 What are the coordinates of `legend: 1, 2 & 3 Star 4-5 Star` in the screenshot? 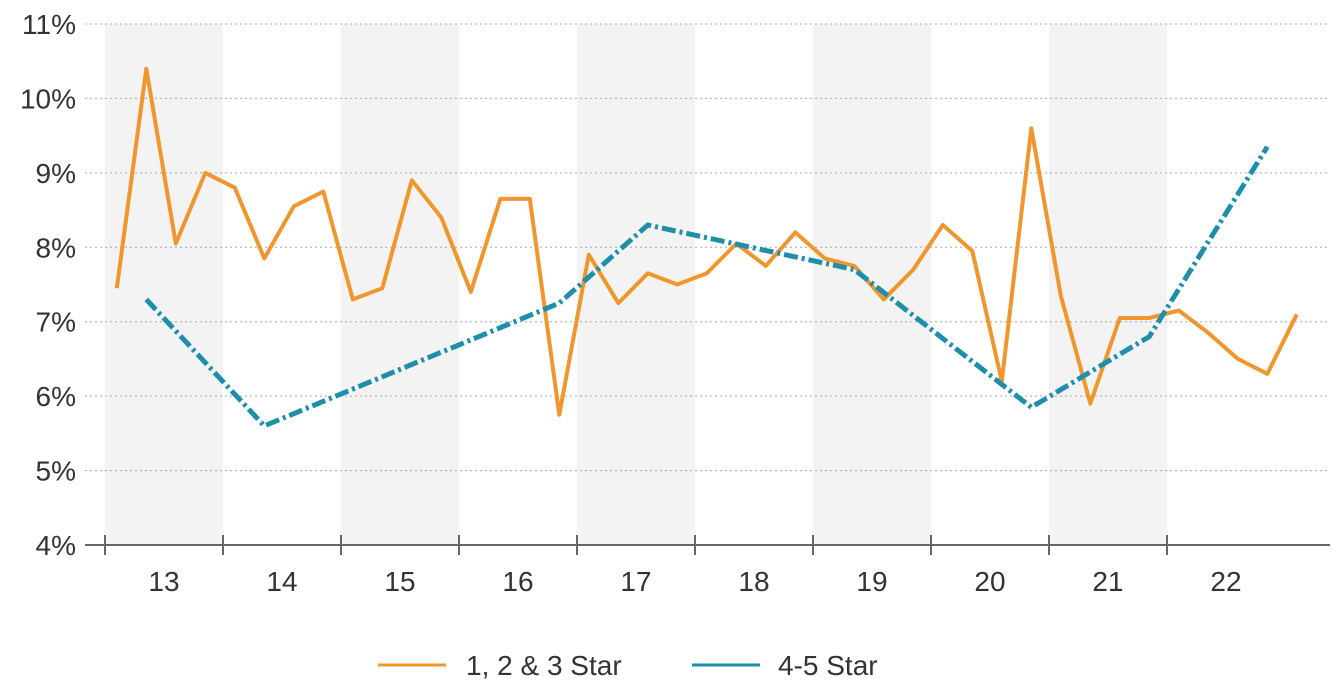 It's located at (628, 665).